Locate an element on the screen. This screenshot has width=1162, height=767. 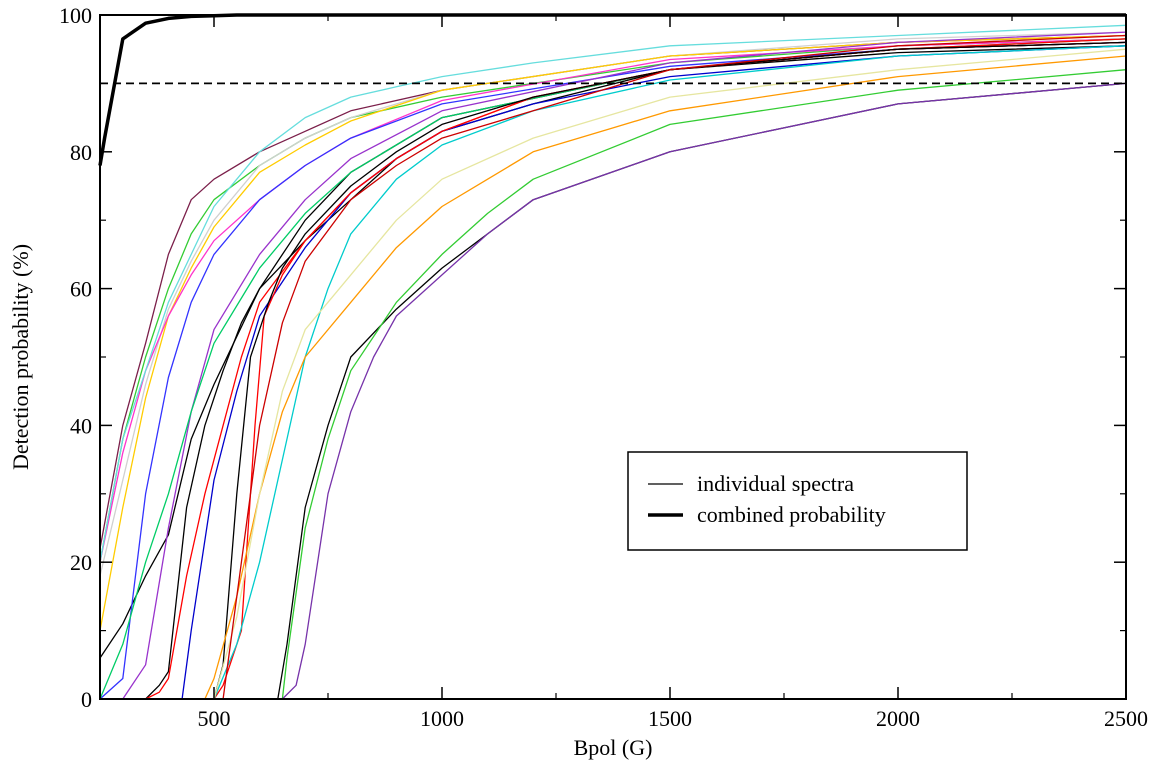
y-tick-label: 40 is located at coordinates (81, 425).